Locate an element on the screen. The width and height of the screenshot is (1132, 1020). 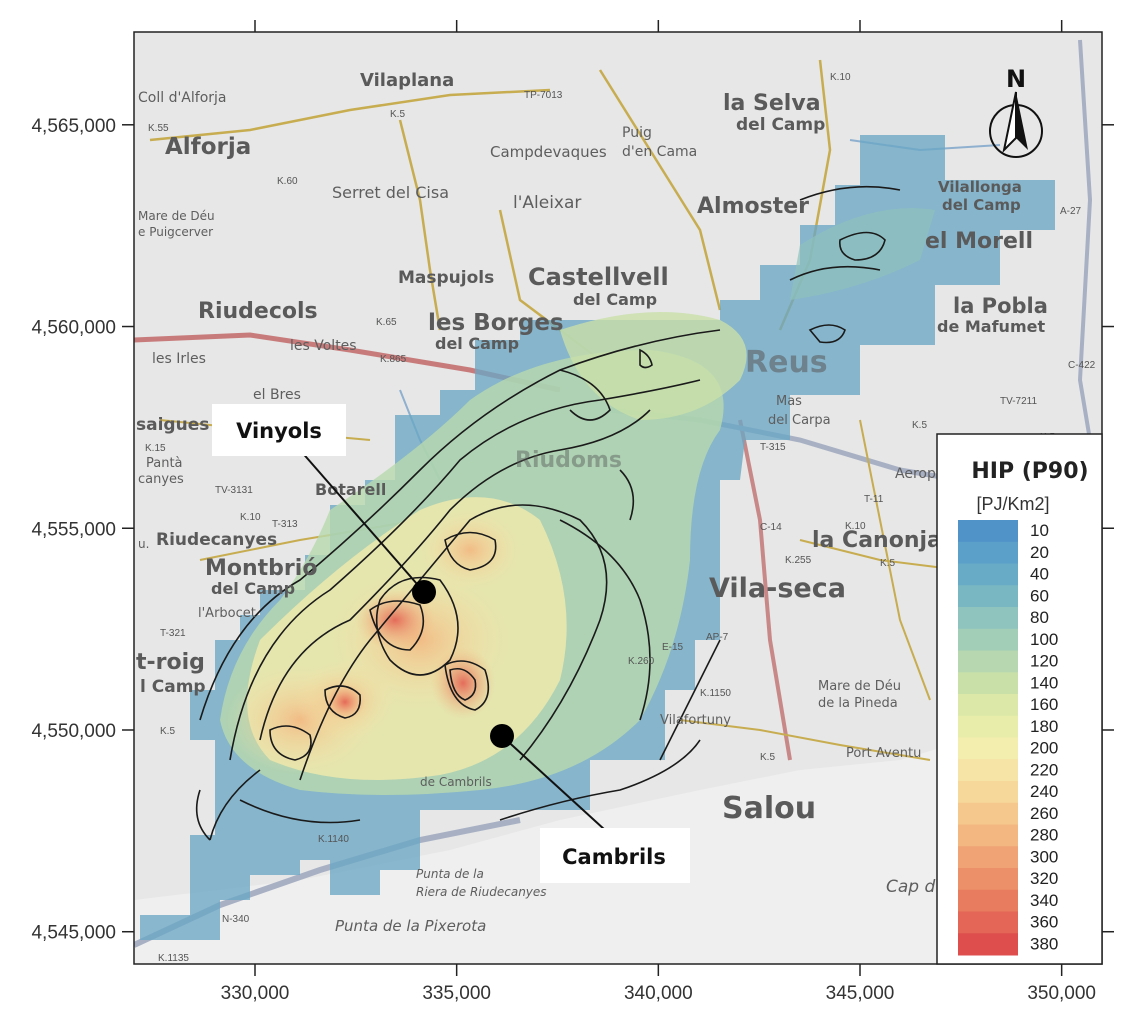
legend-label: 40 is located at coordinates (1039, 574).